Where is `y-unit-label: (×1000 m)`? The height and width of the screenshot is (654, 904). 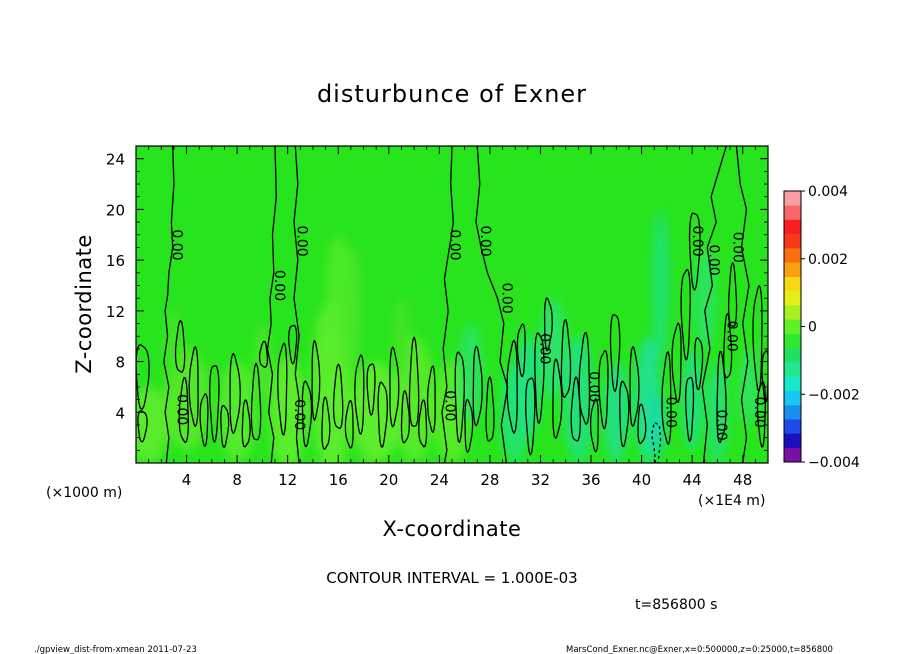 y-unit-label: (×1000 m) is located at coordinates (84, 493).